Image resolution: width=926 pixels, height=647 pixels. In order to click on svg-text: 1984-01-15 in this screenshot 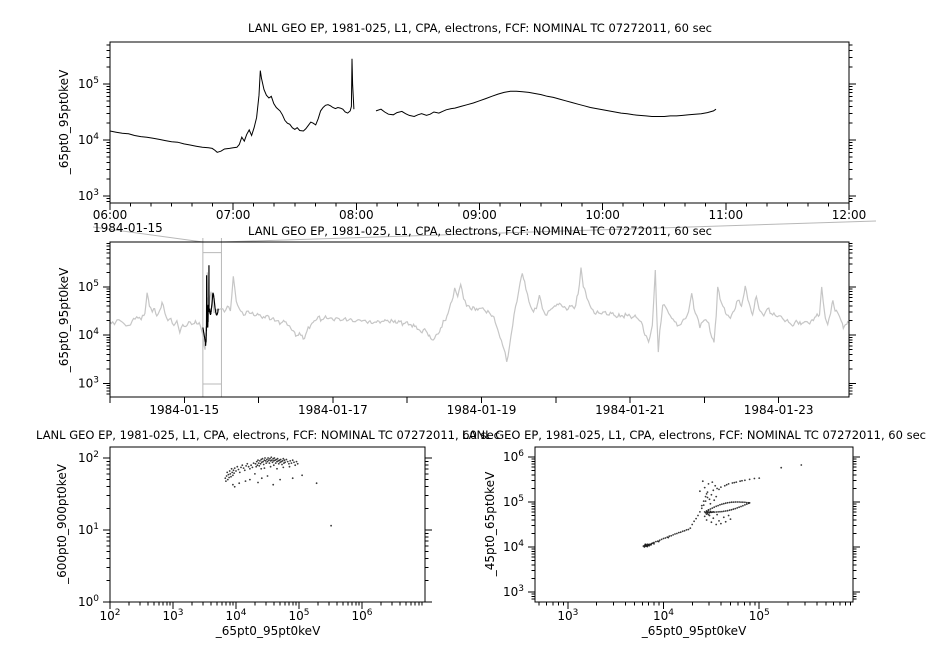, I will do `click(184, 410)`.